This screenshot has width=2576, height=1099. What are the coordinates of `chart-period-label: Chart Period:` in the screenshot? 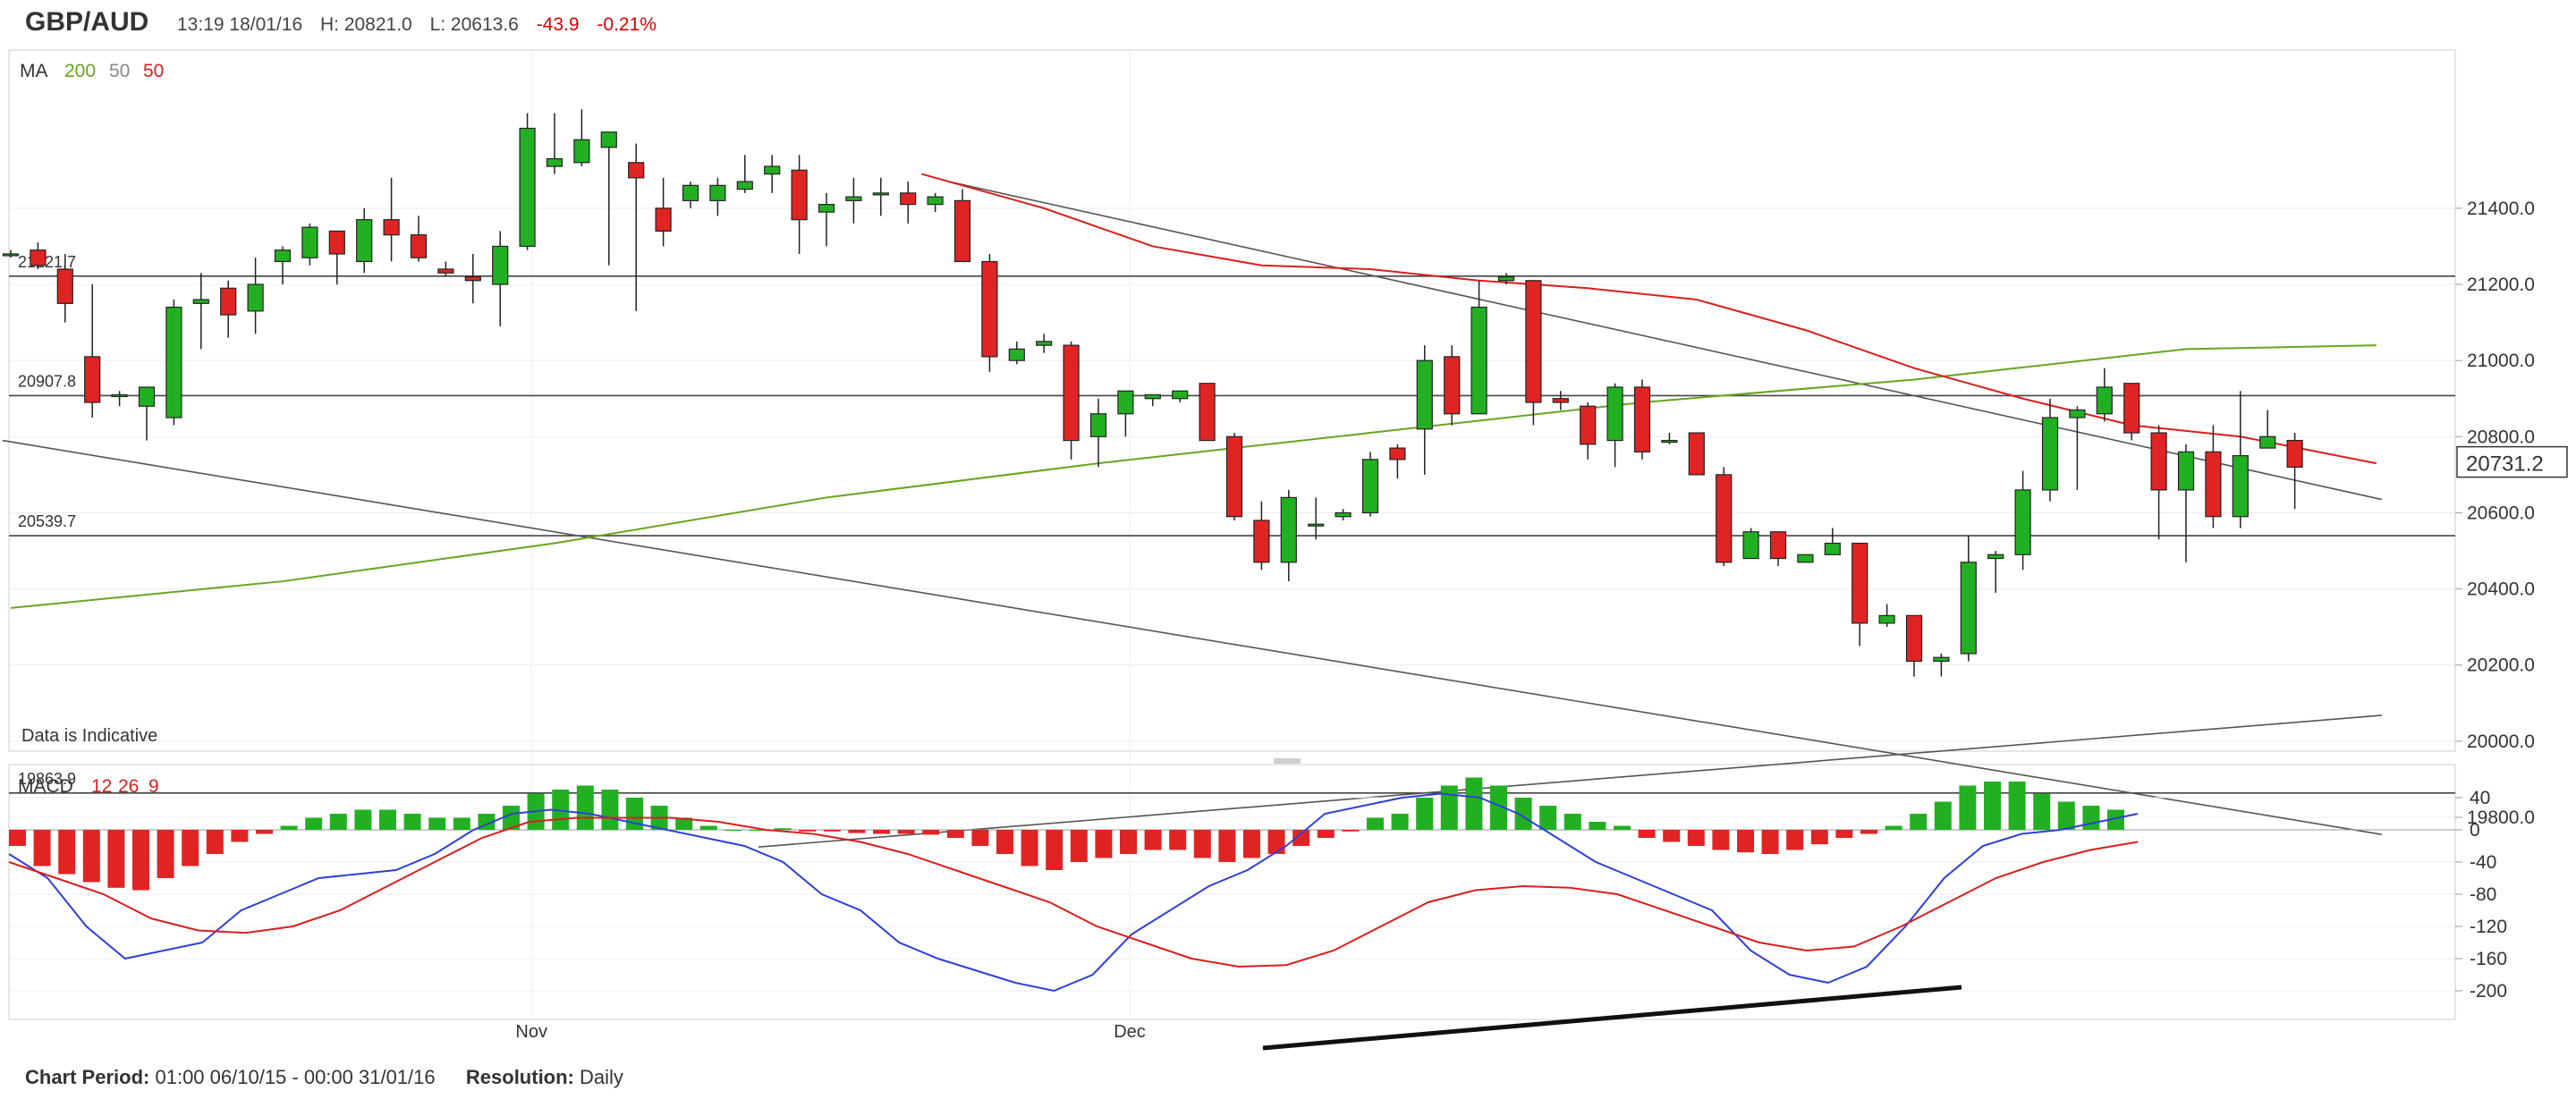 It's located at (87, 1077).